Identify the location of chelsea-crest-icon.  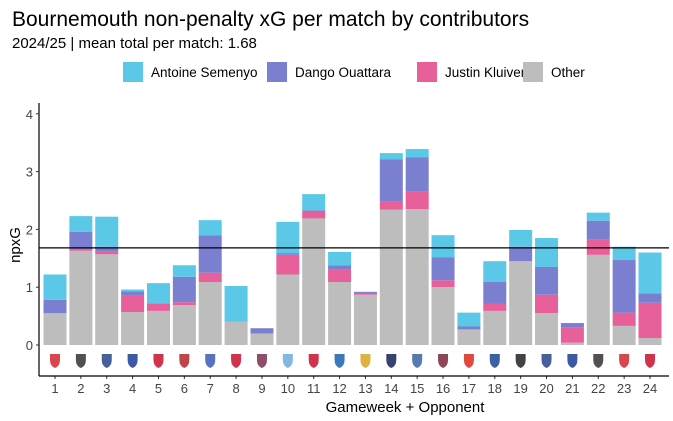
(572, 361).